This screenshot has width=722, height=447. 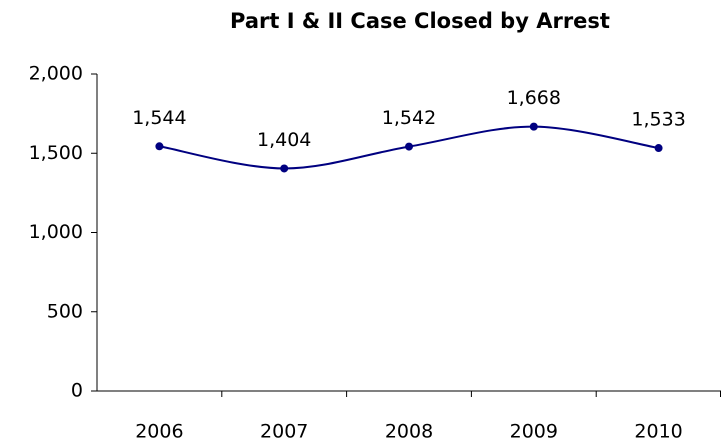 I want to click on data-label: 1,542, so click(x=409, y=118).